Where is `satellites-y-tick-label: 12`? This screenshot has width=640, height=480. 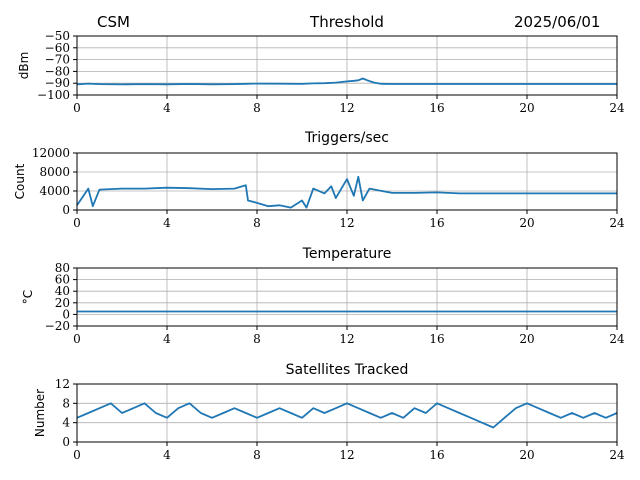
satellites-y-tick-label: 12 is located at coordinates (62, 384).